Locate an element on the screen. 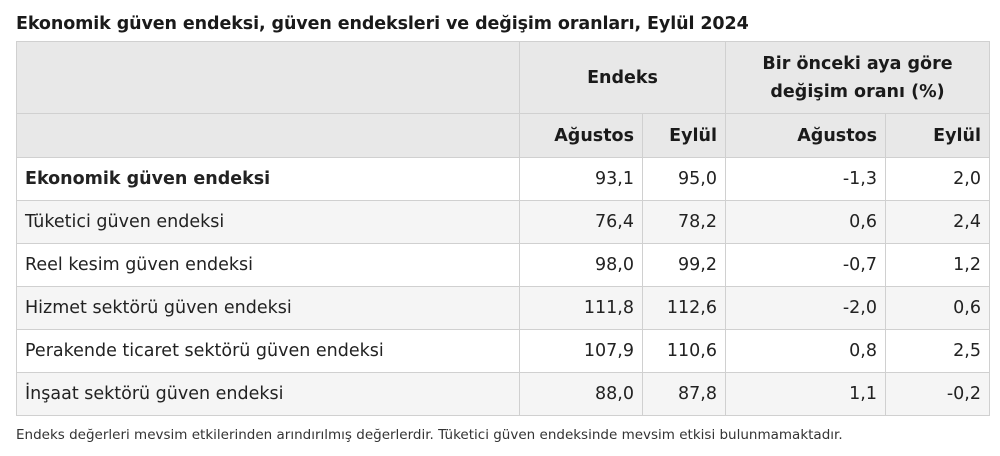 Image resolution: width=1000 pixels, height=456 pixels. header-group-change-text: Bir önceki aya göre değişim oranı (%) is located at coordinates (857, 77).